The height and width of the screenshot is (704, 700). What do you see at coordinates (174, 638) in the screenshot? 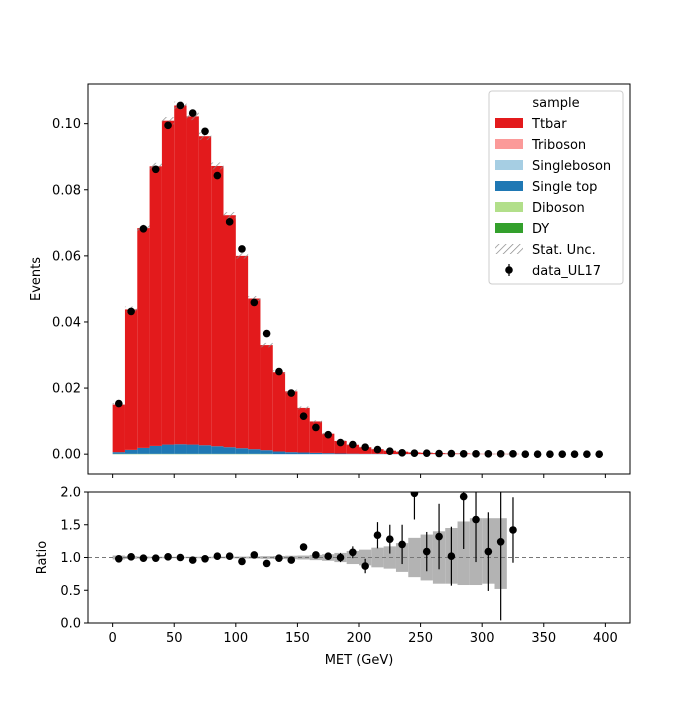
I see `x-tick-label: 50` at bounding box center [174, 638].